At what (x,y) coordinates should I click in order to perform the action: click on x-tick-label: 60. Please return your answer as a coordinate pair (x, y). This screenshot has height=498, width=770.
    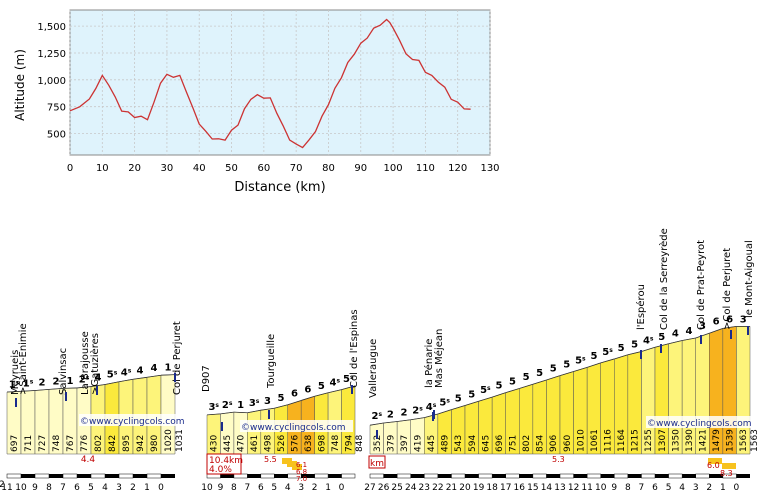
    Looking at the image, I should click on (263, 168).